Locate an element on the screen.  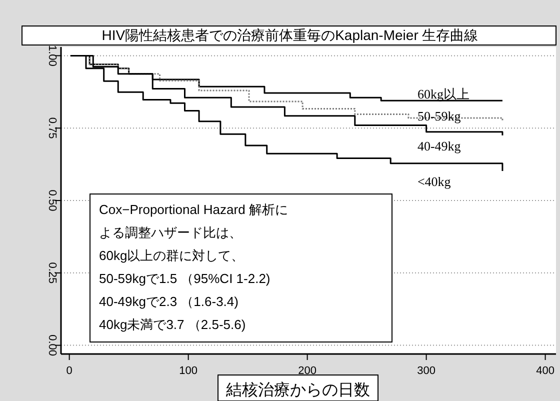
x-tick-label: 0 is located at coordinates (69, 371).